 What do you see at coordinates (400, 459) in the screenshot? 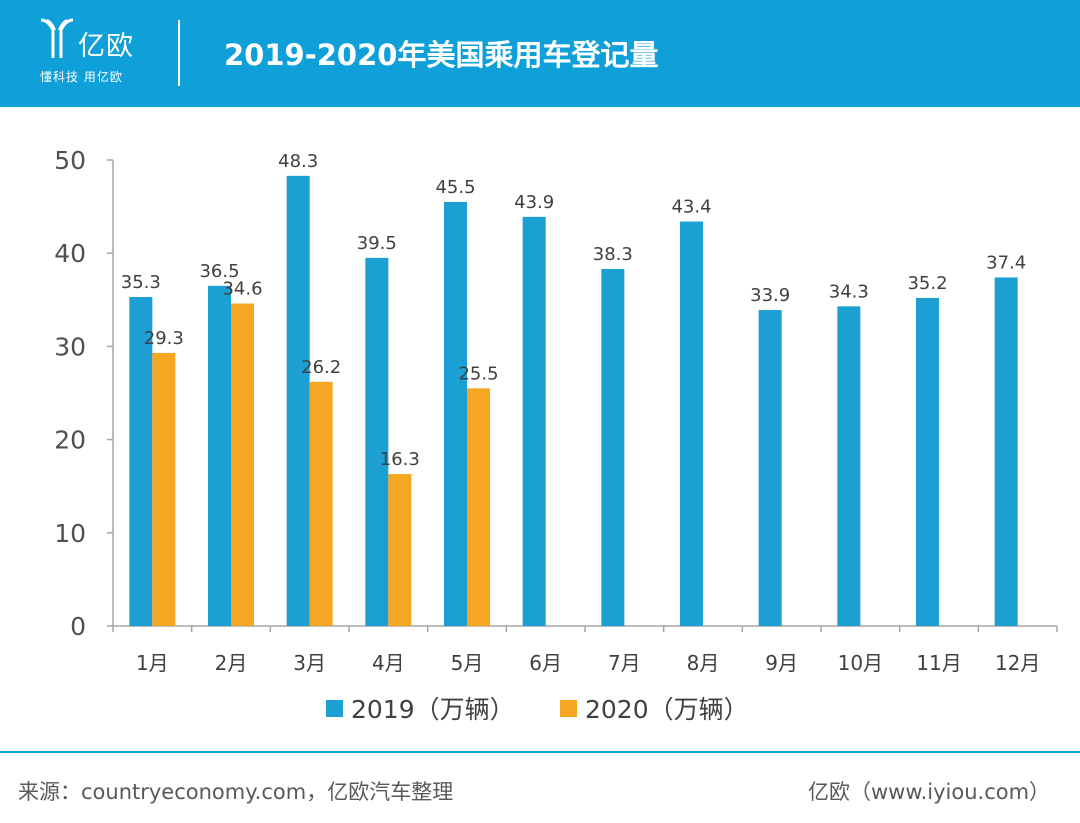
I see `data-label: 16.3` at bounding box center [400, 459].